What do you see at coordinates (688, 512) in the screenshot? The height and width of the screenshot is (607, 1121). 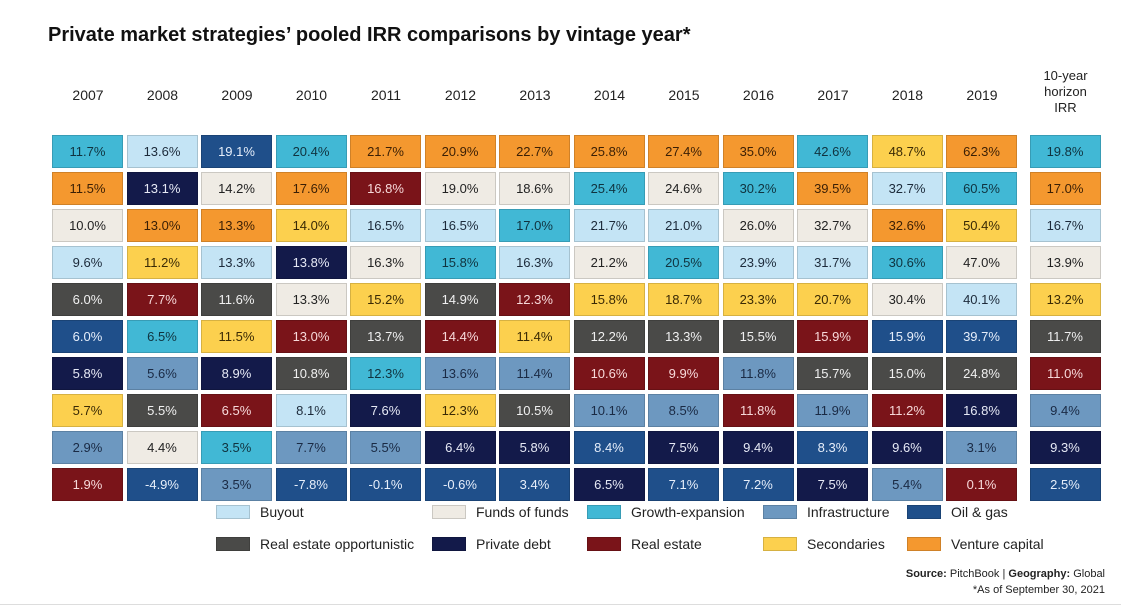 I see `legend-label: Growth-expansion` at bounding box center [688, 512].